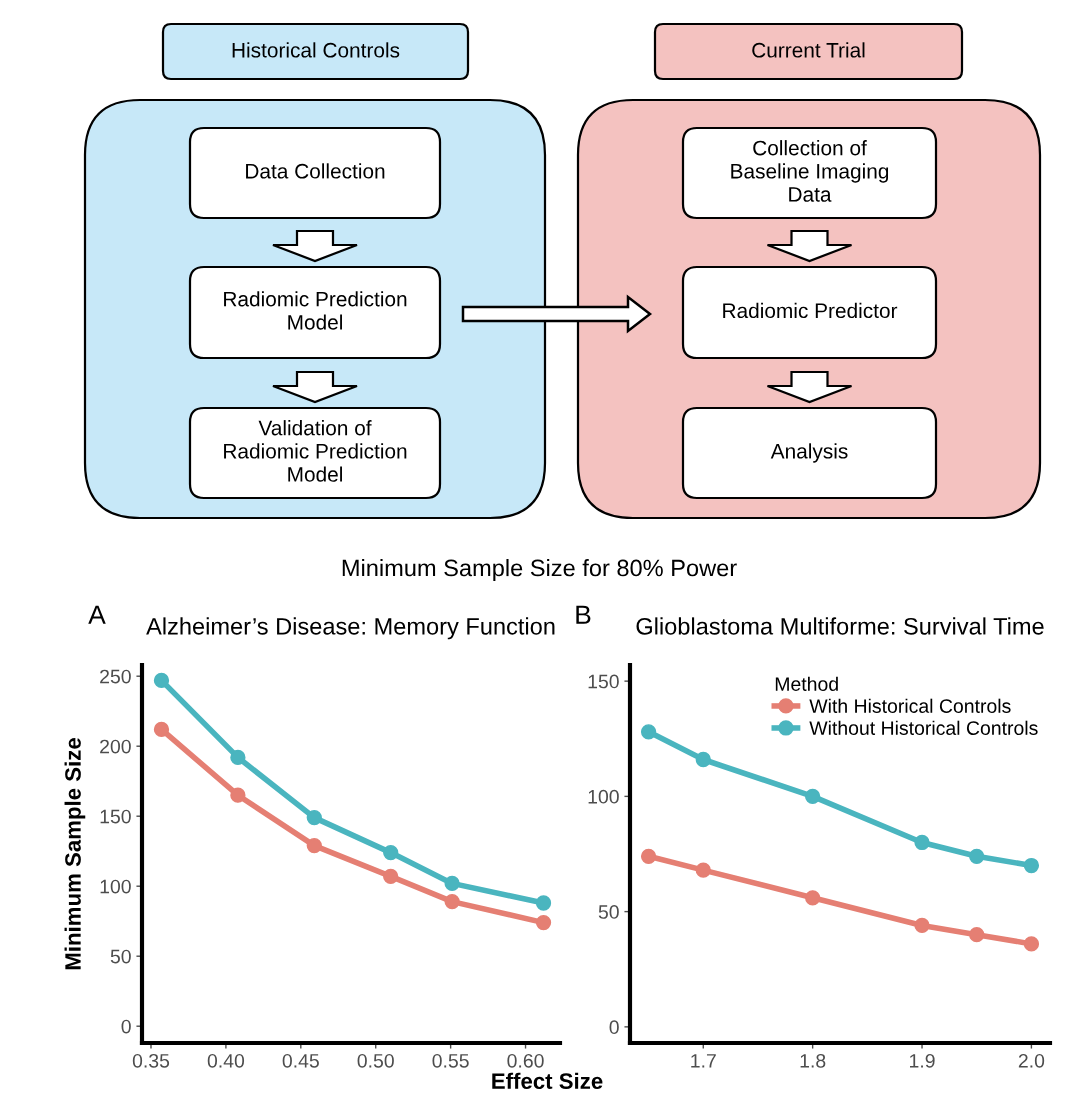 Image resolution: width=1078 pixels, height=1110 pixels. What do you see at coordinates (315, 171) in the screenshot?
I see `text: Data Collection` at bounding box center [315, 171].